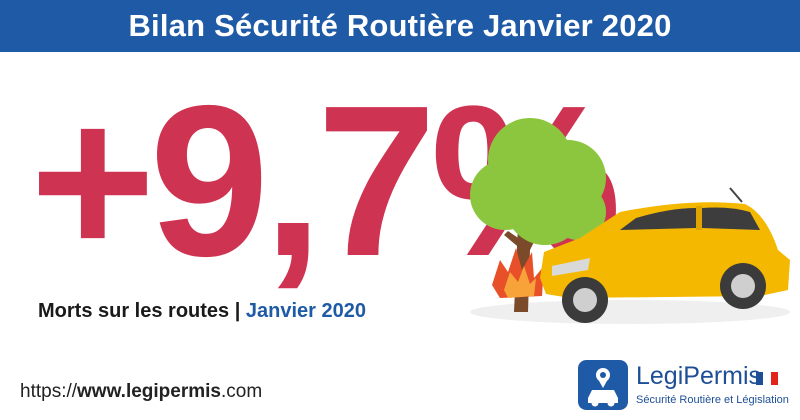 The height and width of the screenshot is (420, 800). Describe the element at coordinates (767, 378) in the screenshot. I see `french-flag-icon` at that location.